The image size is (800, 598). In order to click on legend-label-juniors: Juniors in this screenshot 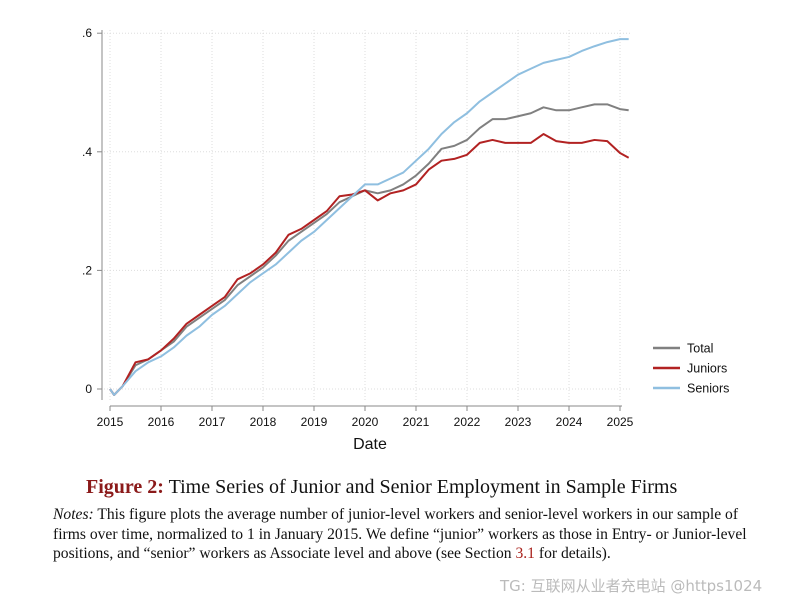, I will do `click(707, 369)`.